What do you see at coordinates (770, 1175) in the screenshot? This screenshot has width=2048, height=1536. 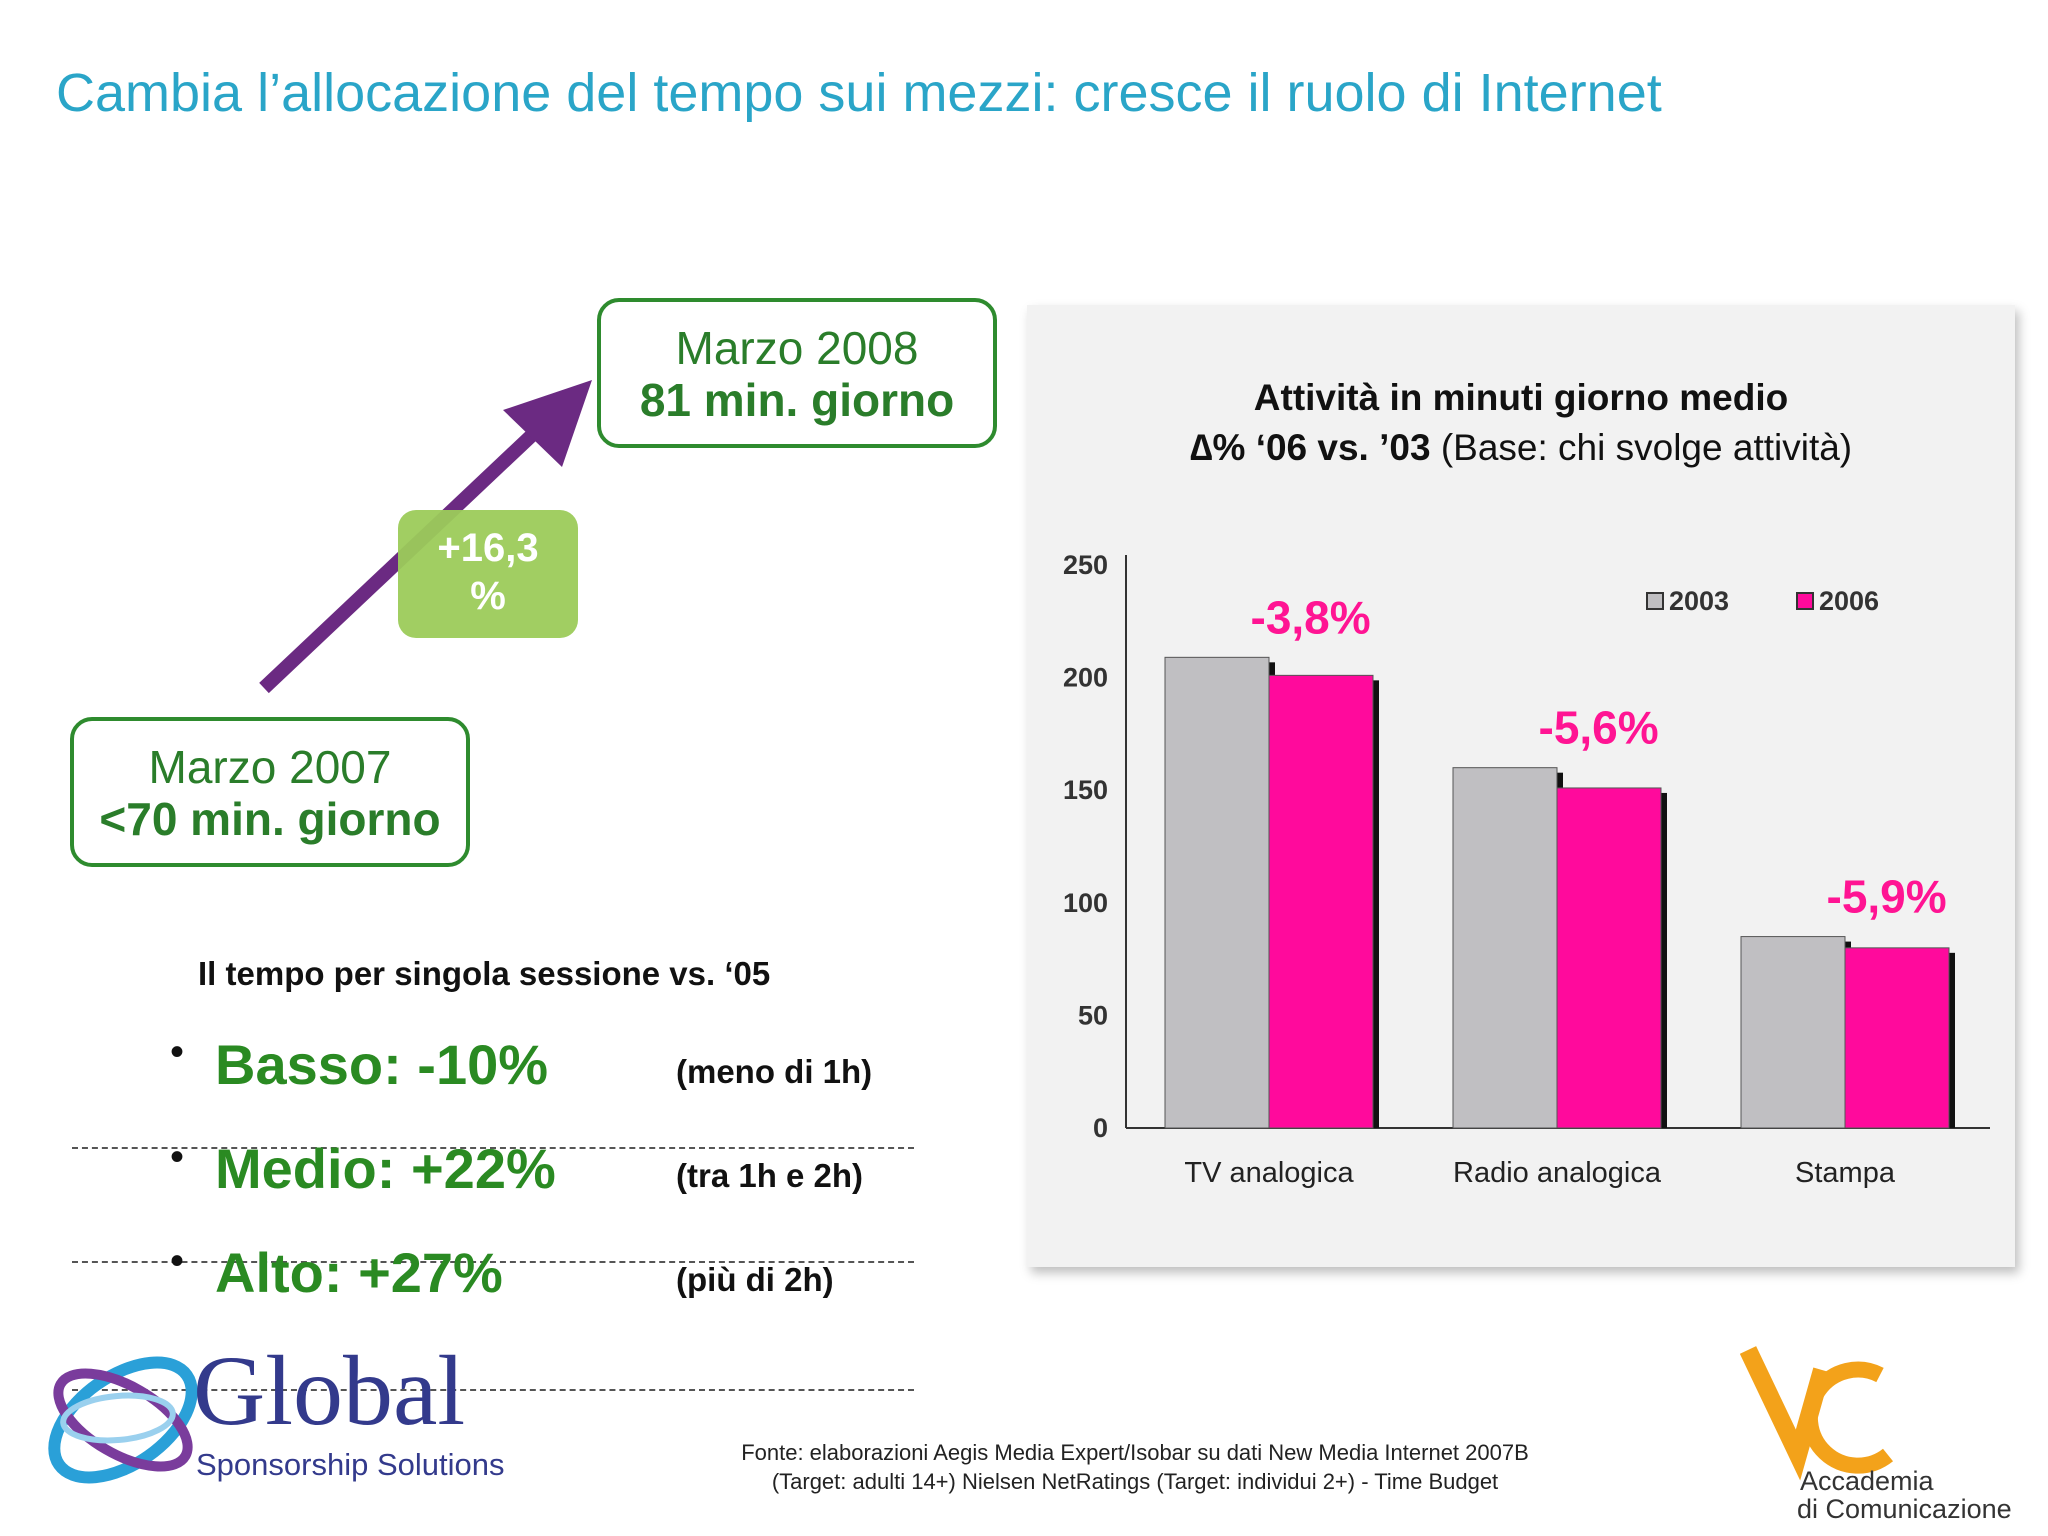 I see `range-medio: (tra 1h e 2h)` at bounding box center [770, 1175].